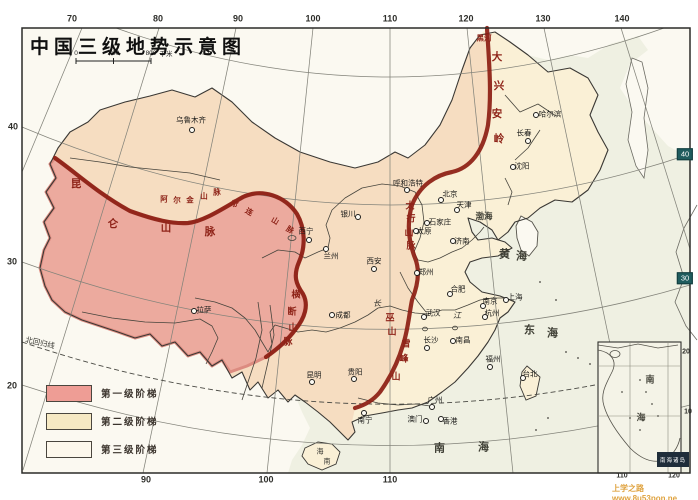 This screenshot has height=500, width=698. I want to click on scale-bar, so click(113, 61).